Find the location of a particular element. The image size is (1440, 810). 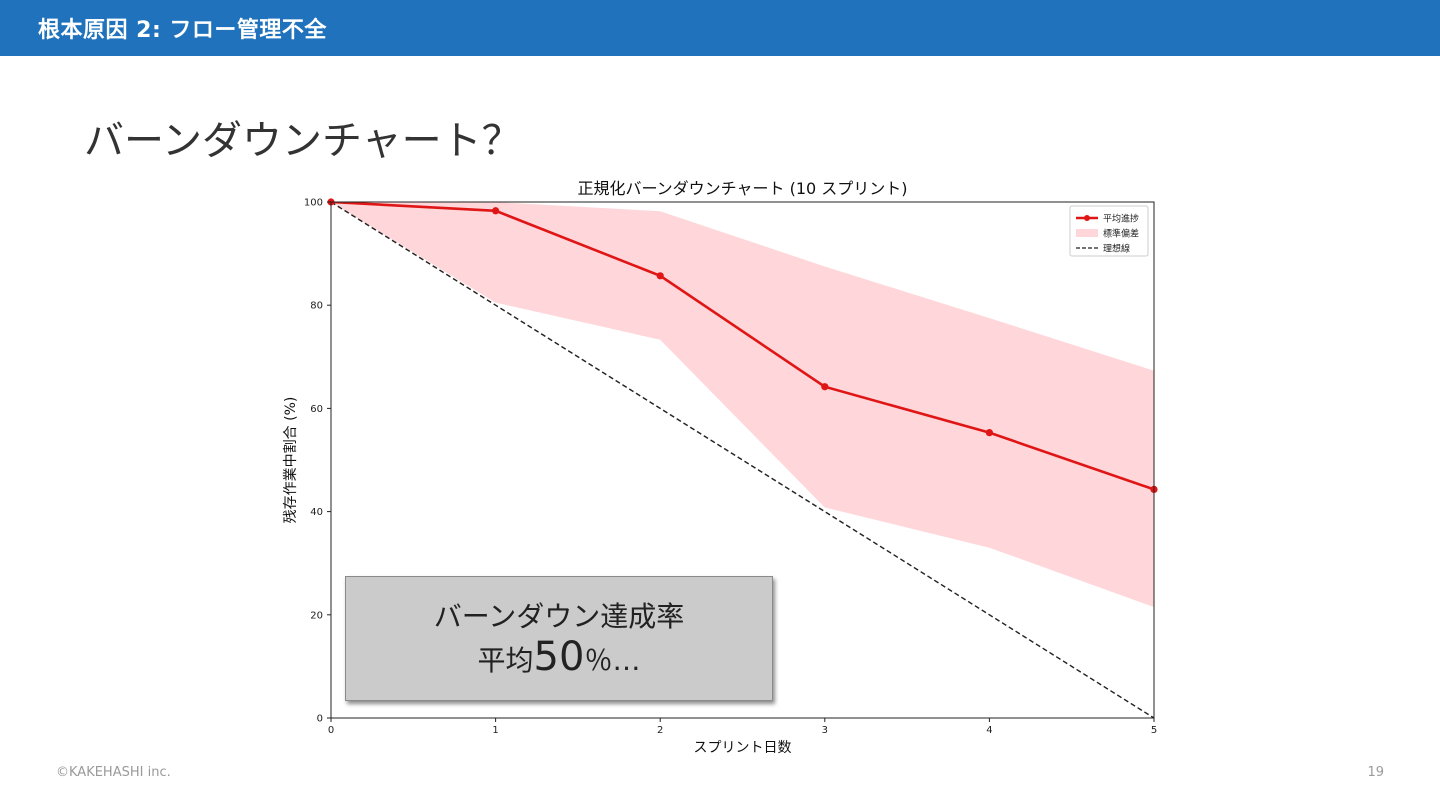

slide-heading: バーンダウンチャート？ is located at coordinates (303, 141).